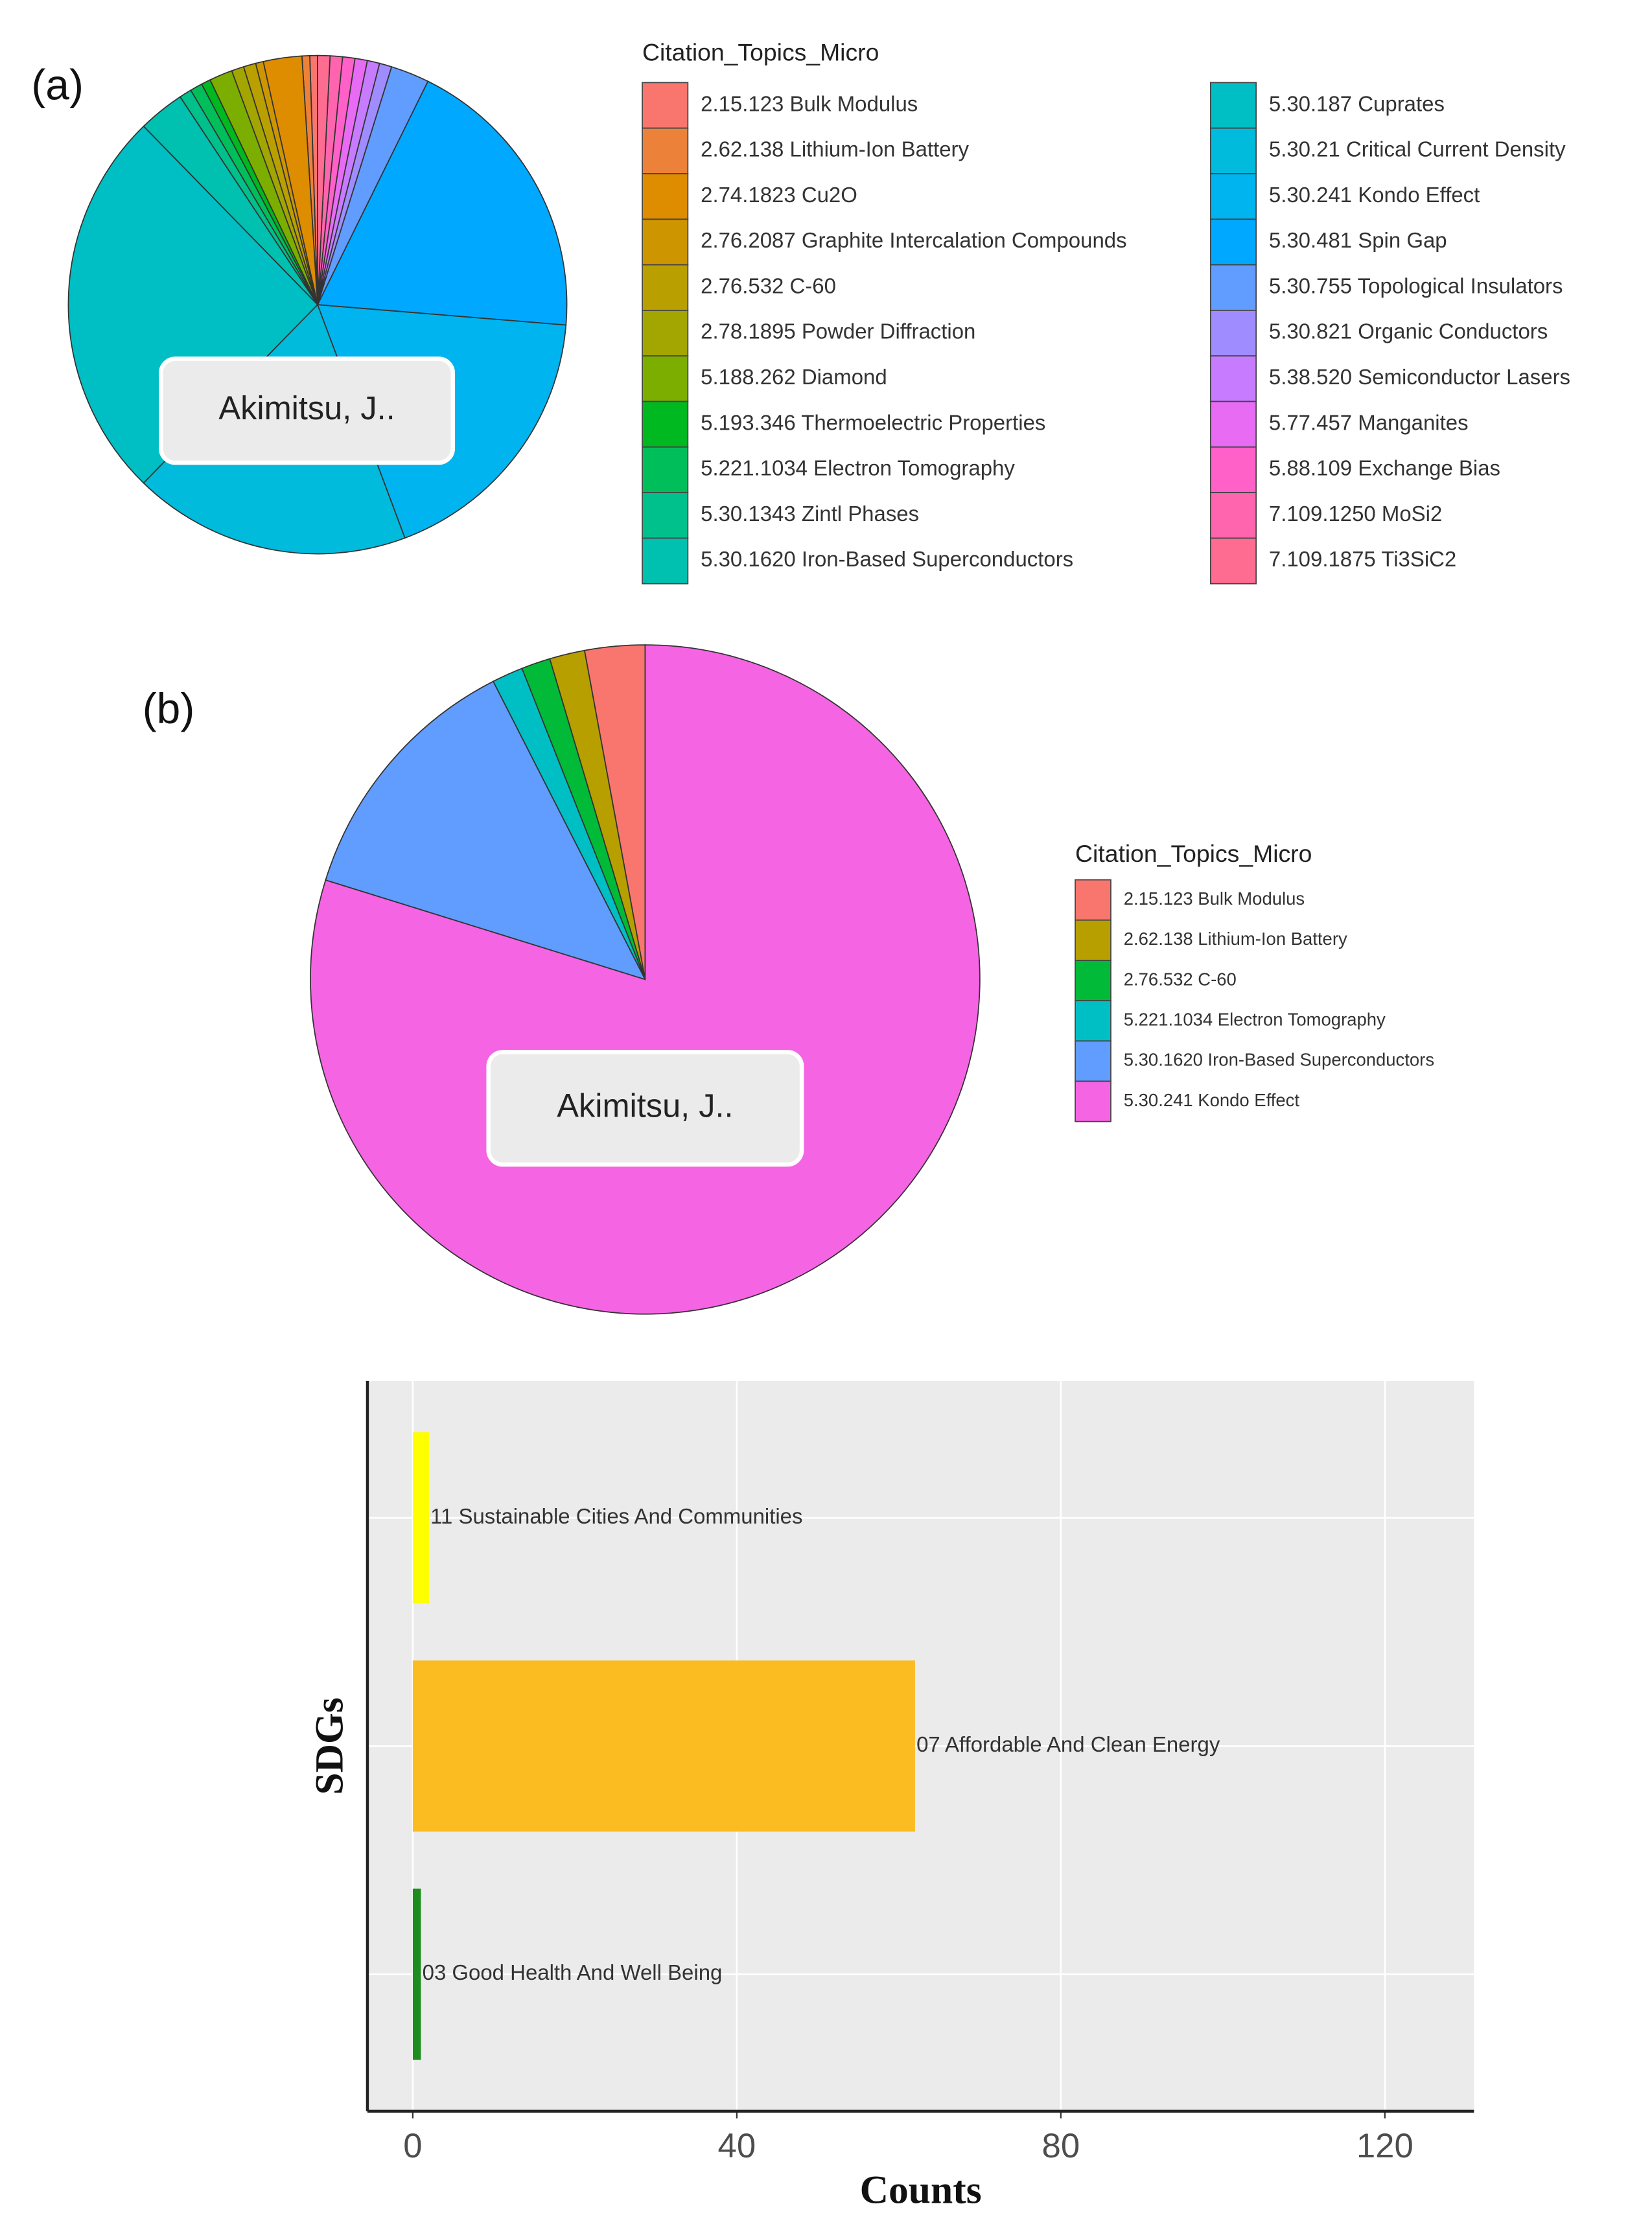 Image resolution: width=1652 pixels, height=2228 pixels. Describe the element at coordinates (1384, 468) in the screenshot. I see `legend-label: 5.88.109 Exchange Bias` at that location.